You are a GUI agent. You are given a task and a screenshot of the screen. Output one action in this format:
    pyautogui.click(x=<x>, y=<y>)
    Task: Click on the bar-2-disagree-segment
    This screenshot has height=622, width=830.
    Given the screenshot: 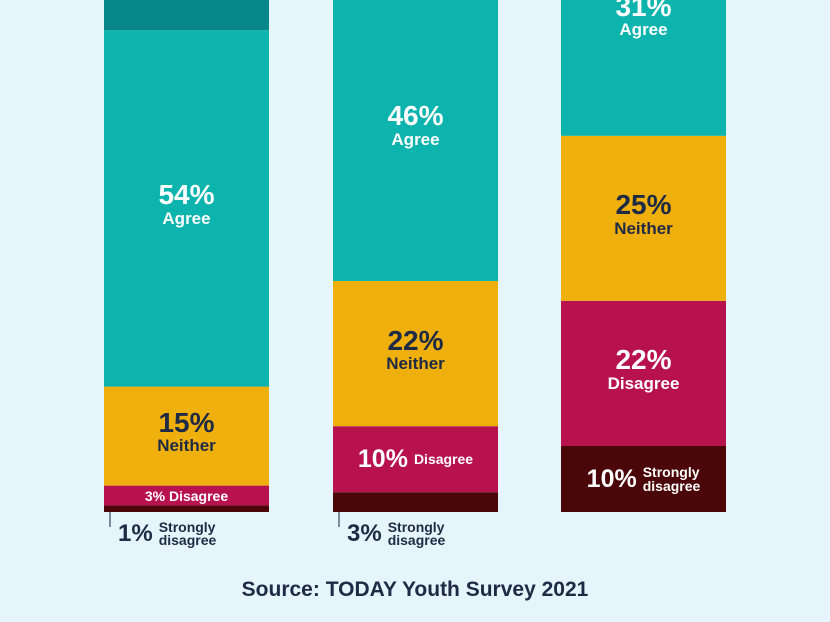 What is the action you would take?
    pyautogui.click(x=415, y=459)
    